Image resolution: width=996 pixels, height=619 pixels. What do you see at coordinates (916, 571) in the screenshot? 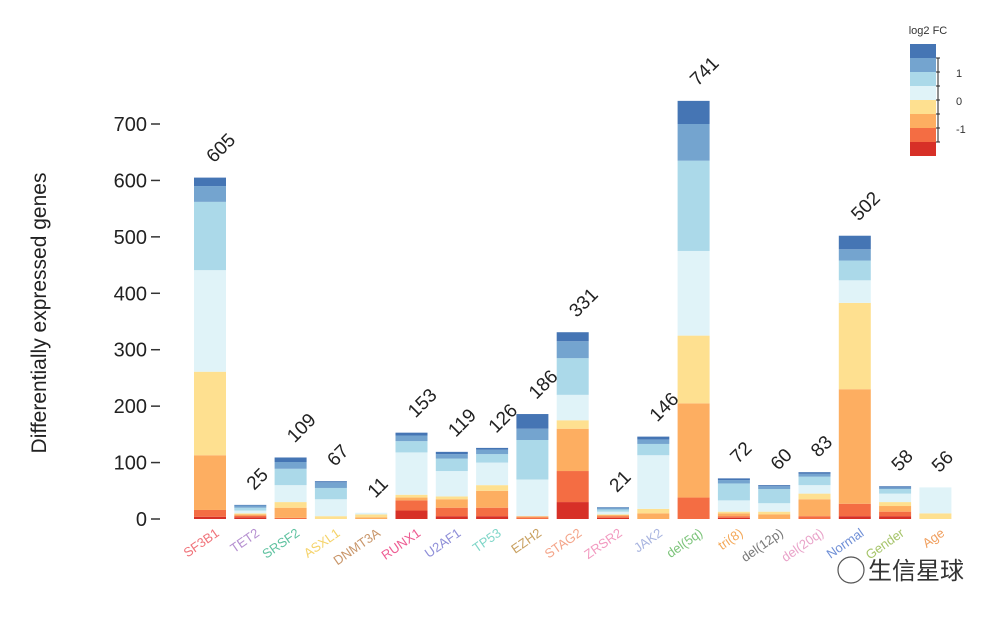
I see `watermark-text: 生信星球` at bounding box center [916, 571].